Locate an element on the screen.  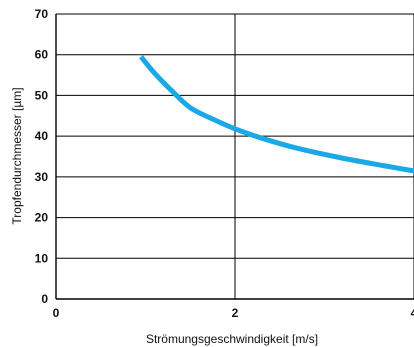
y-tick-label: 70 is located at coordinates (42, 14).